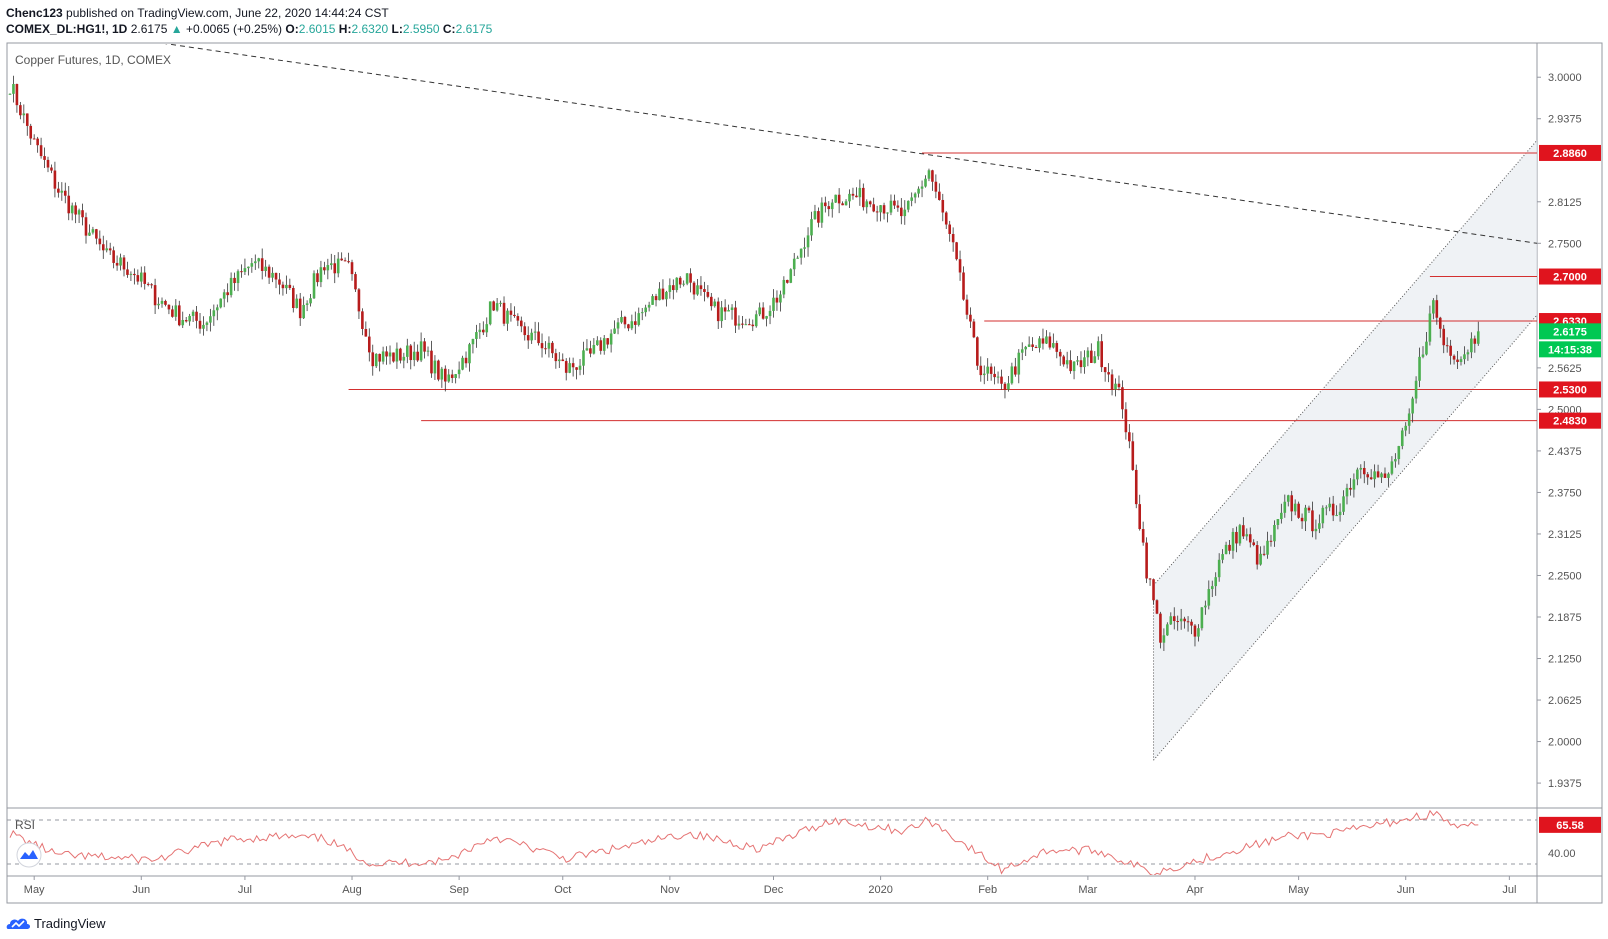  Describe the element at coordinates (70, 923) in the screenshot. I see `tradingview-brand: TradingView` at that location.